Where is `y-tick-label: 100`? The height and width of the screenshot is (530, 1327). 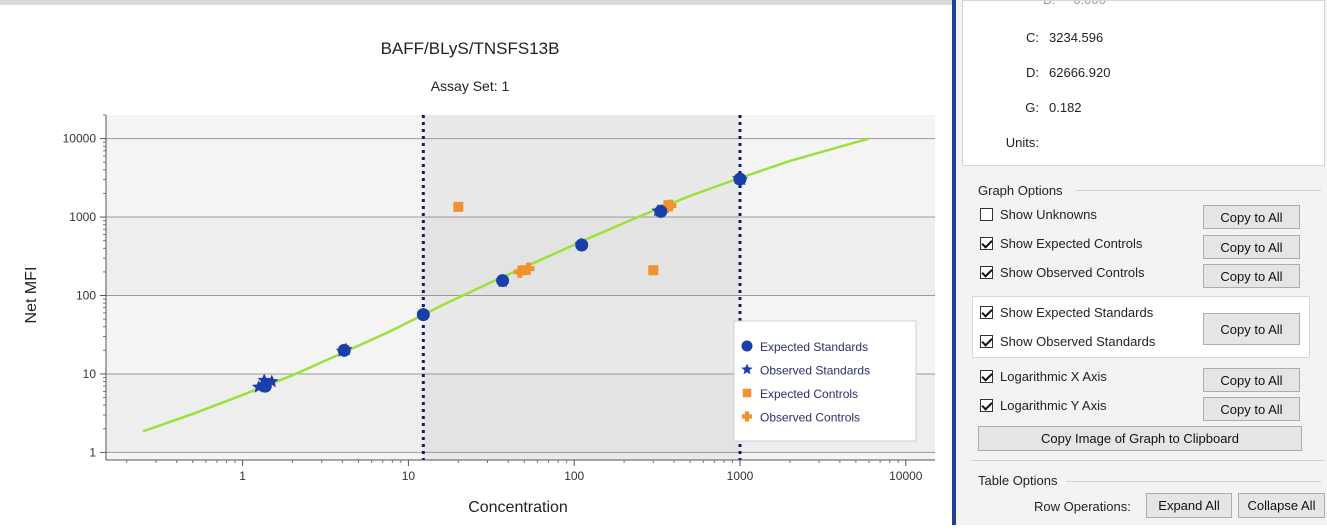 y-tick-label: 100 is located at coordinates (86, 296).